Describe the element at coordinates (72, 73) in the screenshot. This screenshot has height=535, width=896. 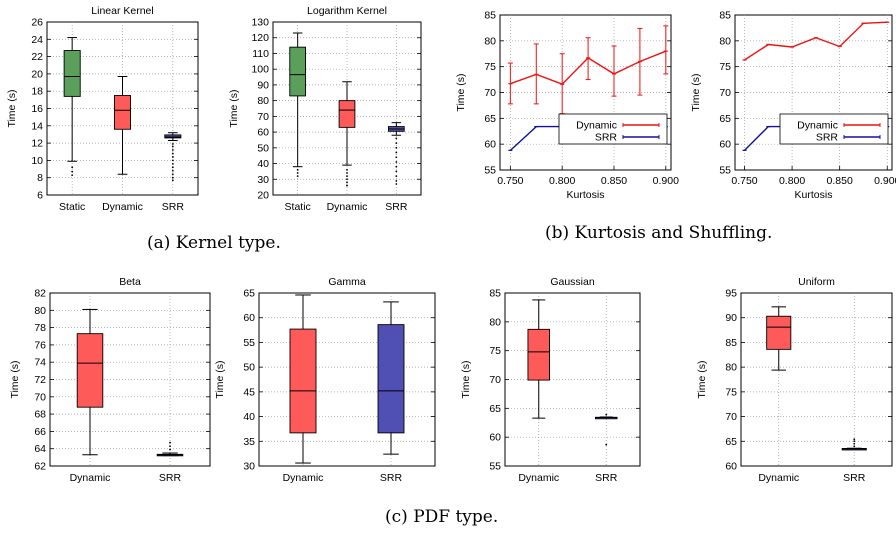
I see `box-static` at that location.